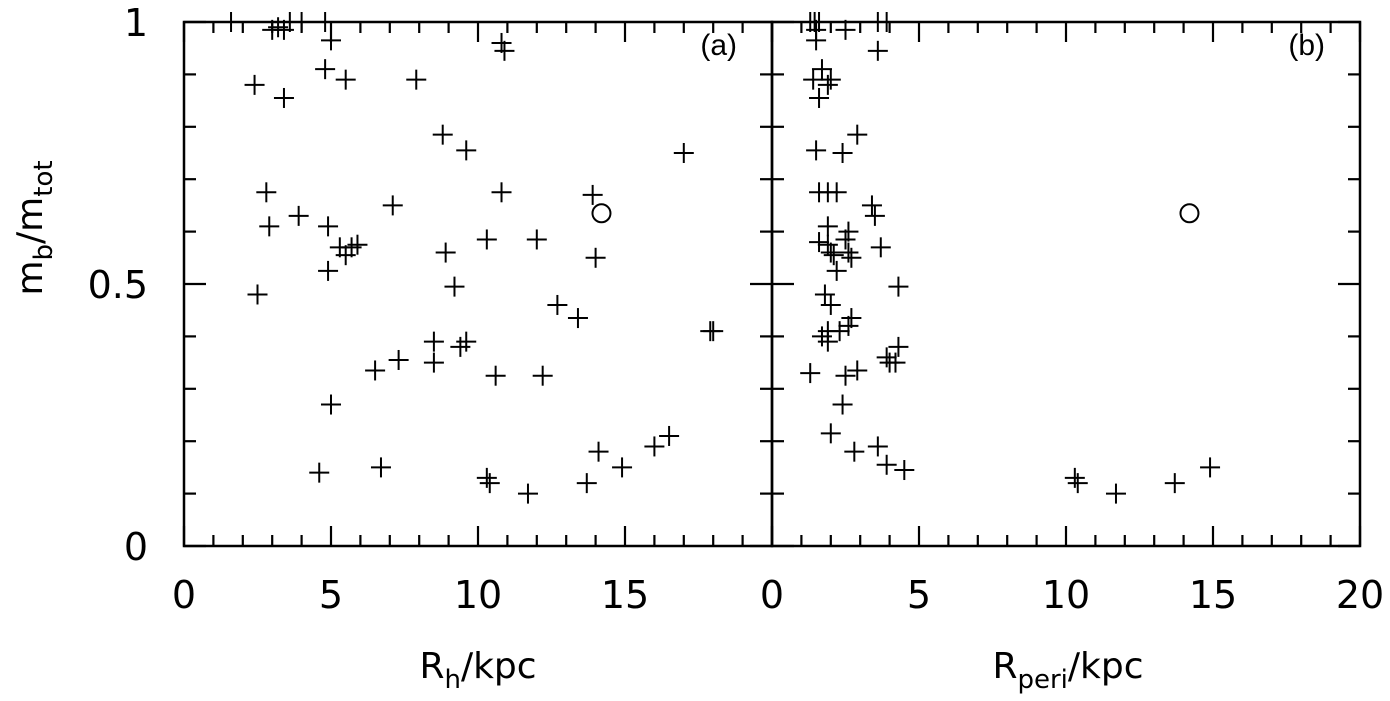 The image size is (1390, 701). Describe the element at coordinates (477, 670) in the screenshot. I see `x-axis-title-a: Rh/kpc` at that location.